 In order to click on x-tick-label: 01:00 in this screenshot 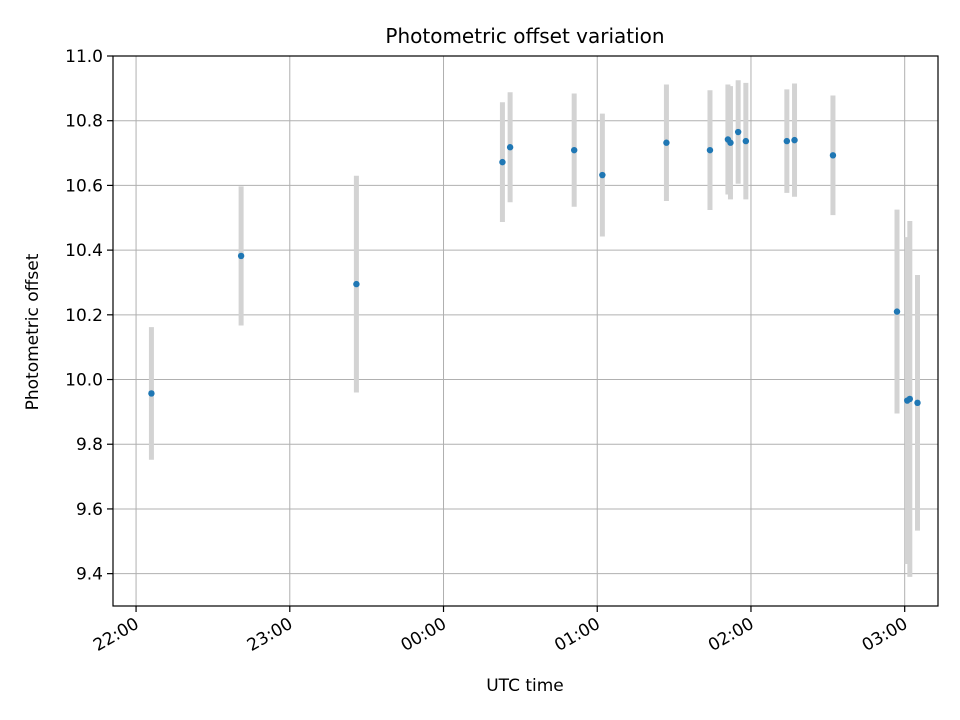, I will do `click(577, 635)`.